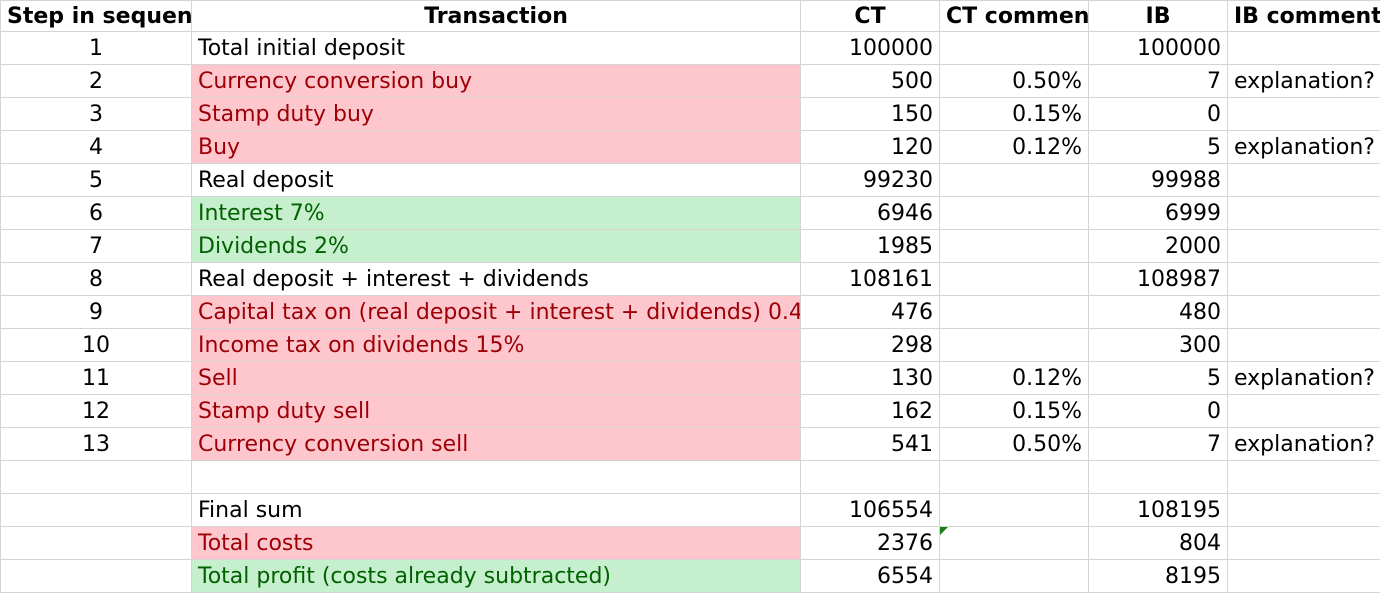 The width and height of the screenshot is (1380, 608). Describe the element at coordinates (496, 279) in the screenshot. I see `cell-transaction: Real deposit + interest + dividends` at that location.